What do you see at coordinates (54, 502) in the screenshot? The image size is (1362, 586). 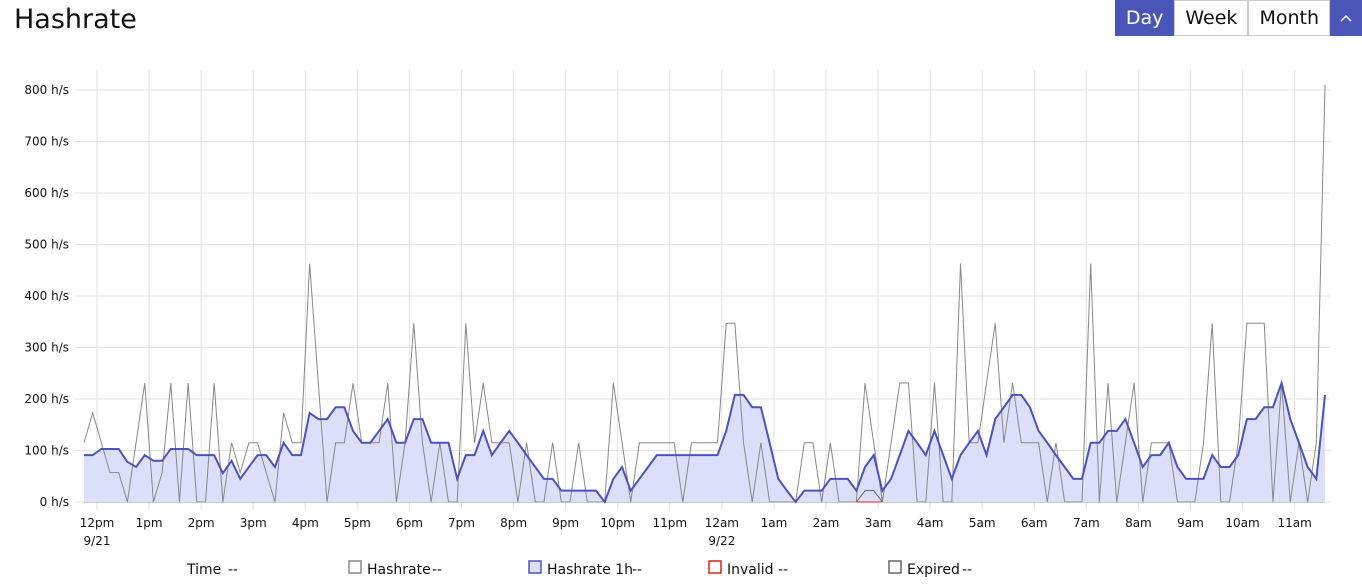 I see `y-tick-label: 0 h/s` at bounding box center [54, 502].